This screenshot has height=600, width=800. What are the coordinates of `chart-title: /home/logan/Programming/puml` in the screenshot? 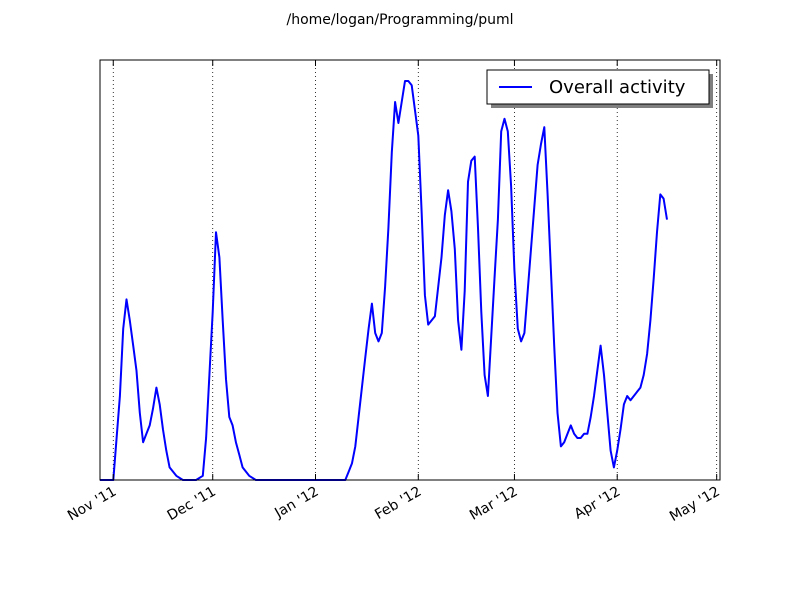 It's located at (400, 20).